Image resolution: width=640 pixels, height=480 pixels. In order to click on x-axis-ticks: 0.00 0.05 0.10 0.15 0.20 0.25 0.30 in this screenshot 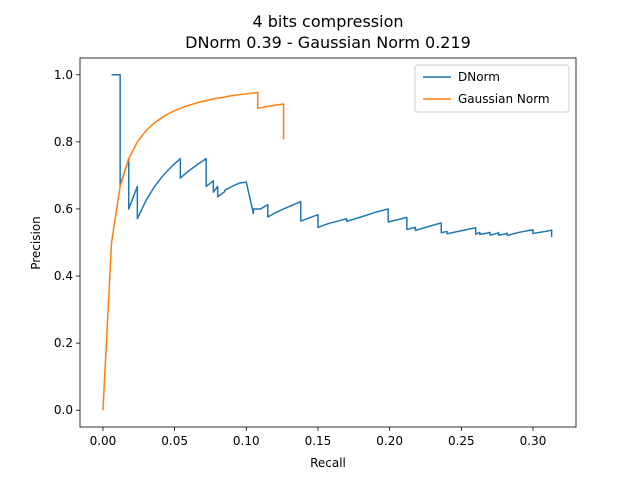, I will do `click(318, 437)`.